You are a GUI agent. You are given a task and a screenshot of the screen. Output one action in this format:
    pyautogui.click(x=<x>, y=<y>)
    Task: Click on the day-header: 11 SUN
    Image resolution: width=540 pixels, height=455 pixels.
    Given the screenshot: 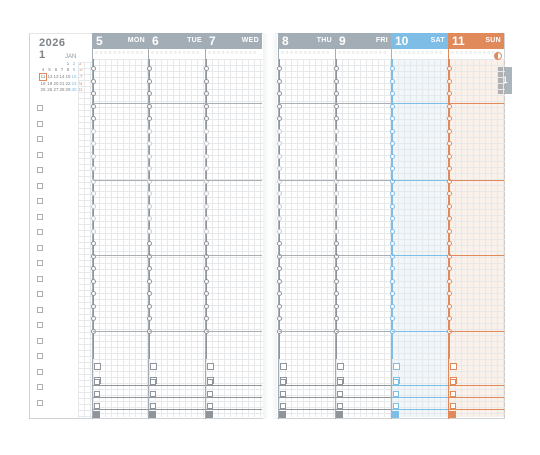 What is the action you would take?
    pyautogui.click(x=476, y=41)
    